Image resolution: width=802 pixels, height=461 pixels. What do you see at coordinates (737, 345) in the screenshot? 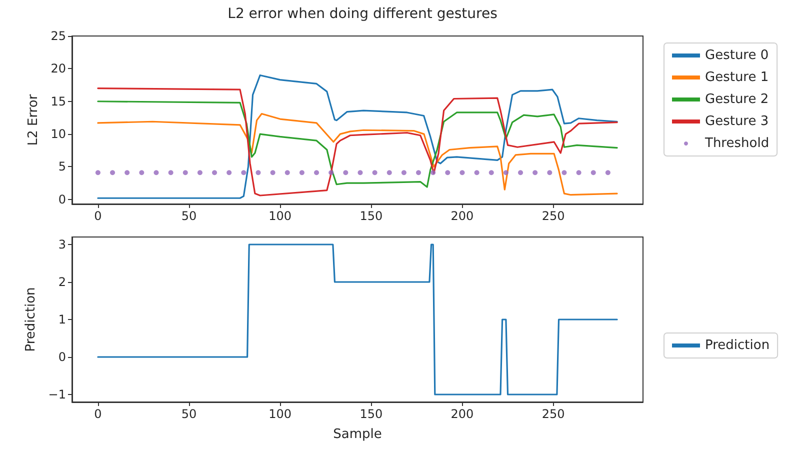
I see `legend-label: Prediction` at bounding box center [737, 345].